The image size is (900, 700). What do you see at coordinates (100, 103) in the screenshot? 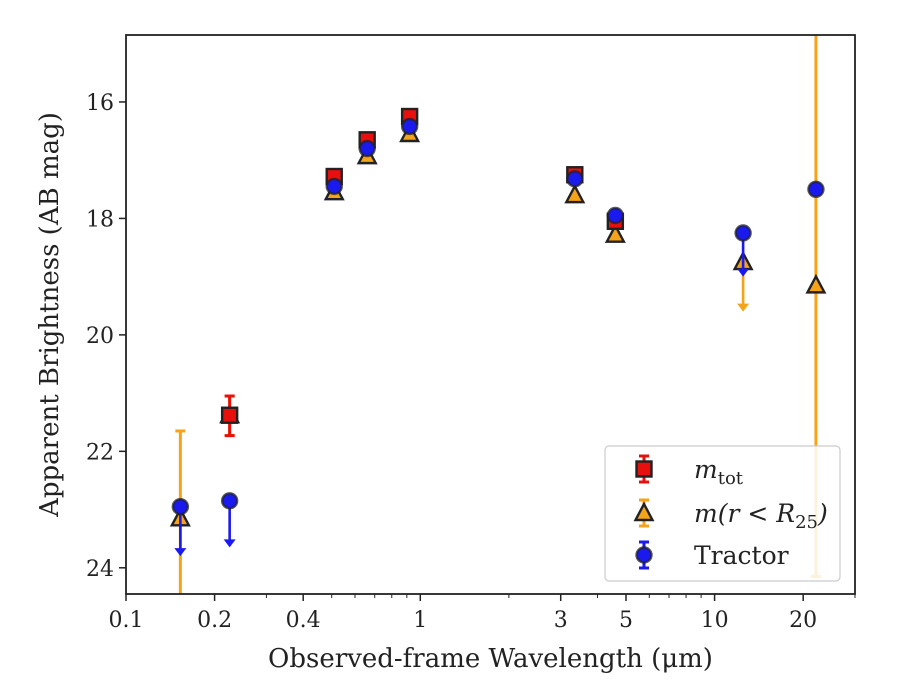
I see `y-tick-label: 16` at bounding box center [100, 103].